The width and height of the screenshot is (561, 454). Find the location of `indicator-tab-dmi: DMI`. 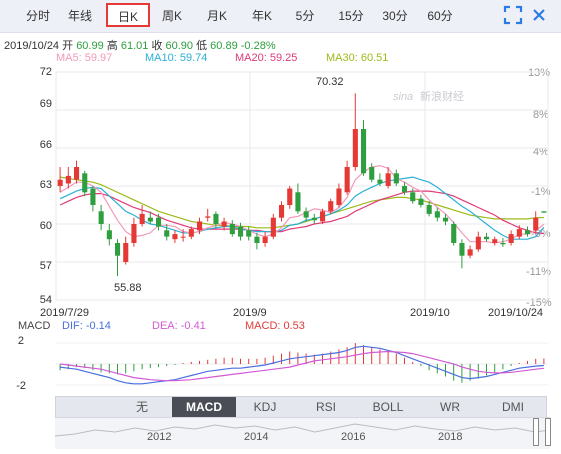

indicator-tab-dmi: DMI is located at coordinates (513, 407).